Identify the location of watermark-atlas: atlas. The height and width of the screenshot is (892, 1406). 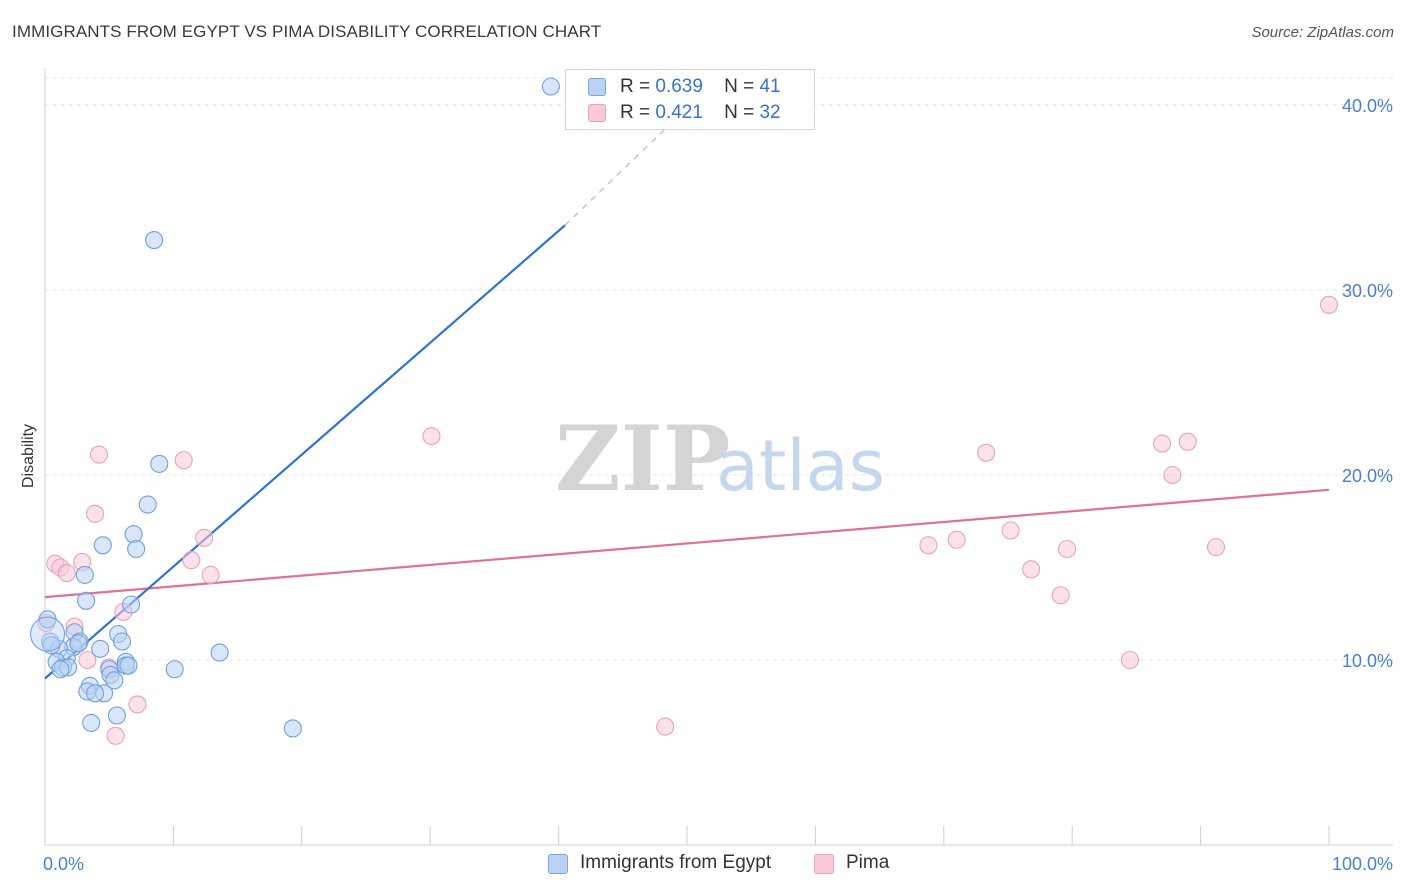
(800, 466).